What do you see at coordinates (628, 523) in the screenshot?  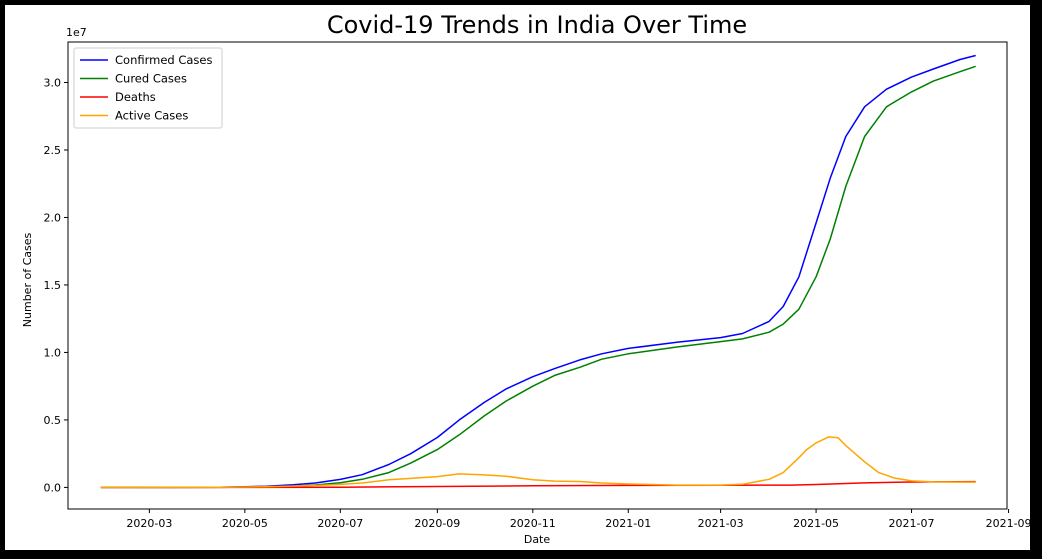 I see `x-tick-label: 2021-01` at bounding box center [628, 523].